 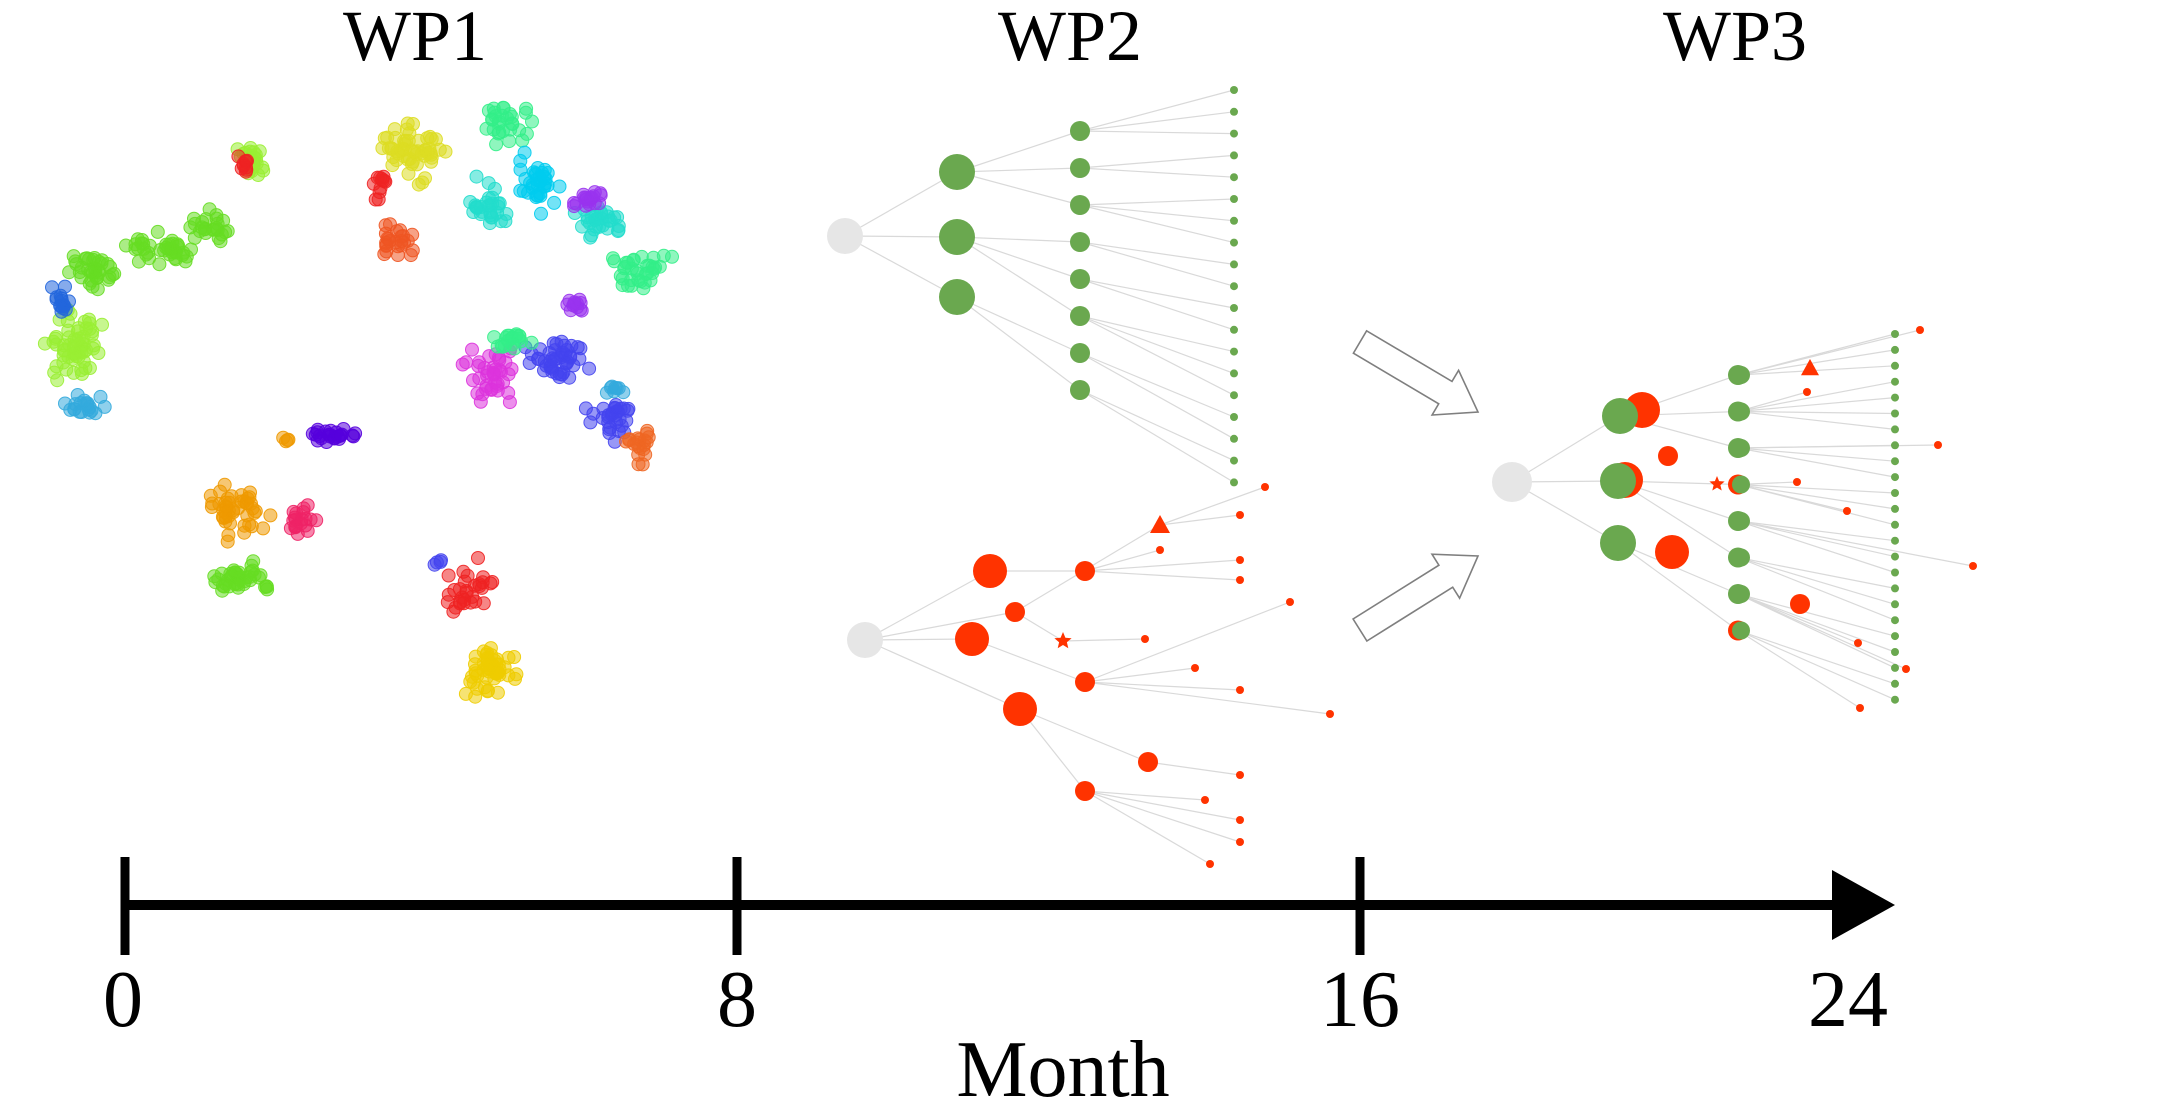 What do you see at coordinates (865, 640) in the screenshot?
I see `wp2-red-tree-root-node` at bounding box center [865, 640].